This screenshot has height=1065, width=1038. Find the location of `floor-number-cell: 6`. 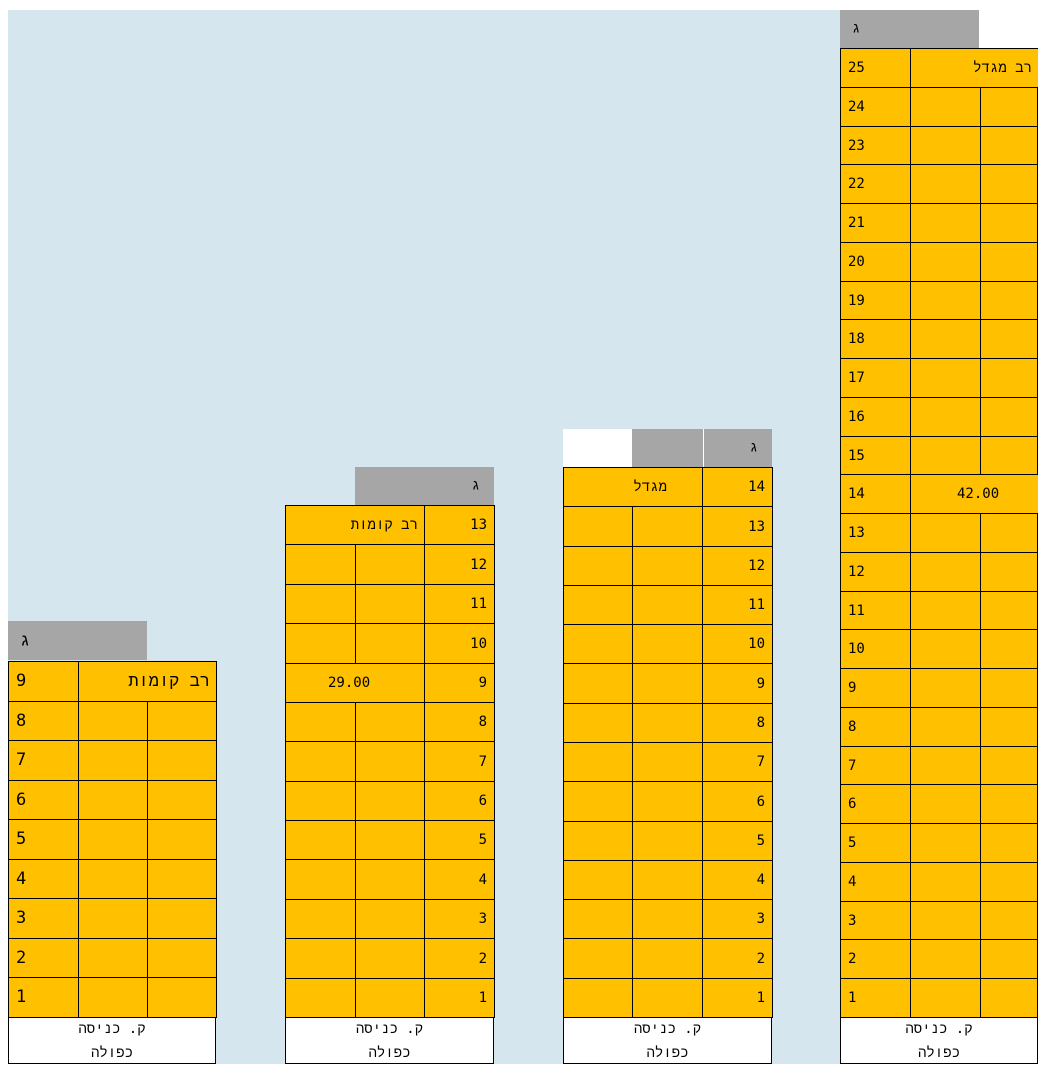

floor-number-cell: 6 is located at coordinates (875, 804).